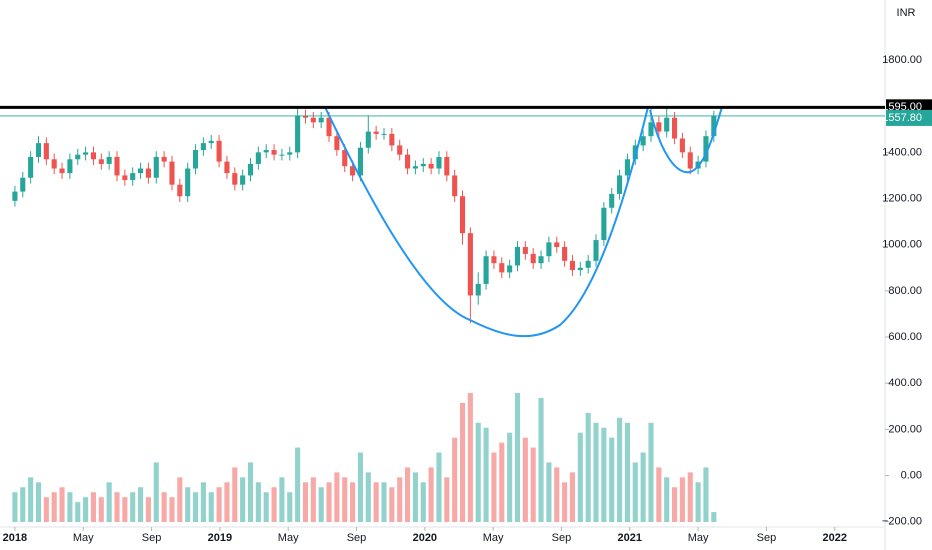 The image size is (932, 550). I want to click on y-tick-label: 1400.00, so click(902, 152).